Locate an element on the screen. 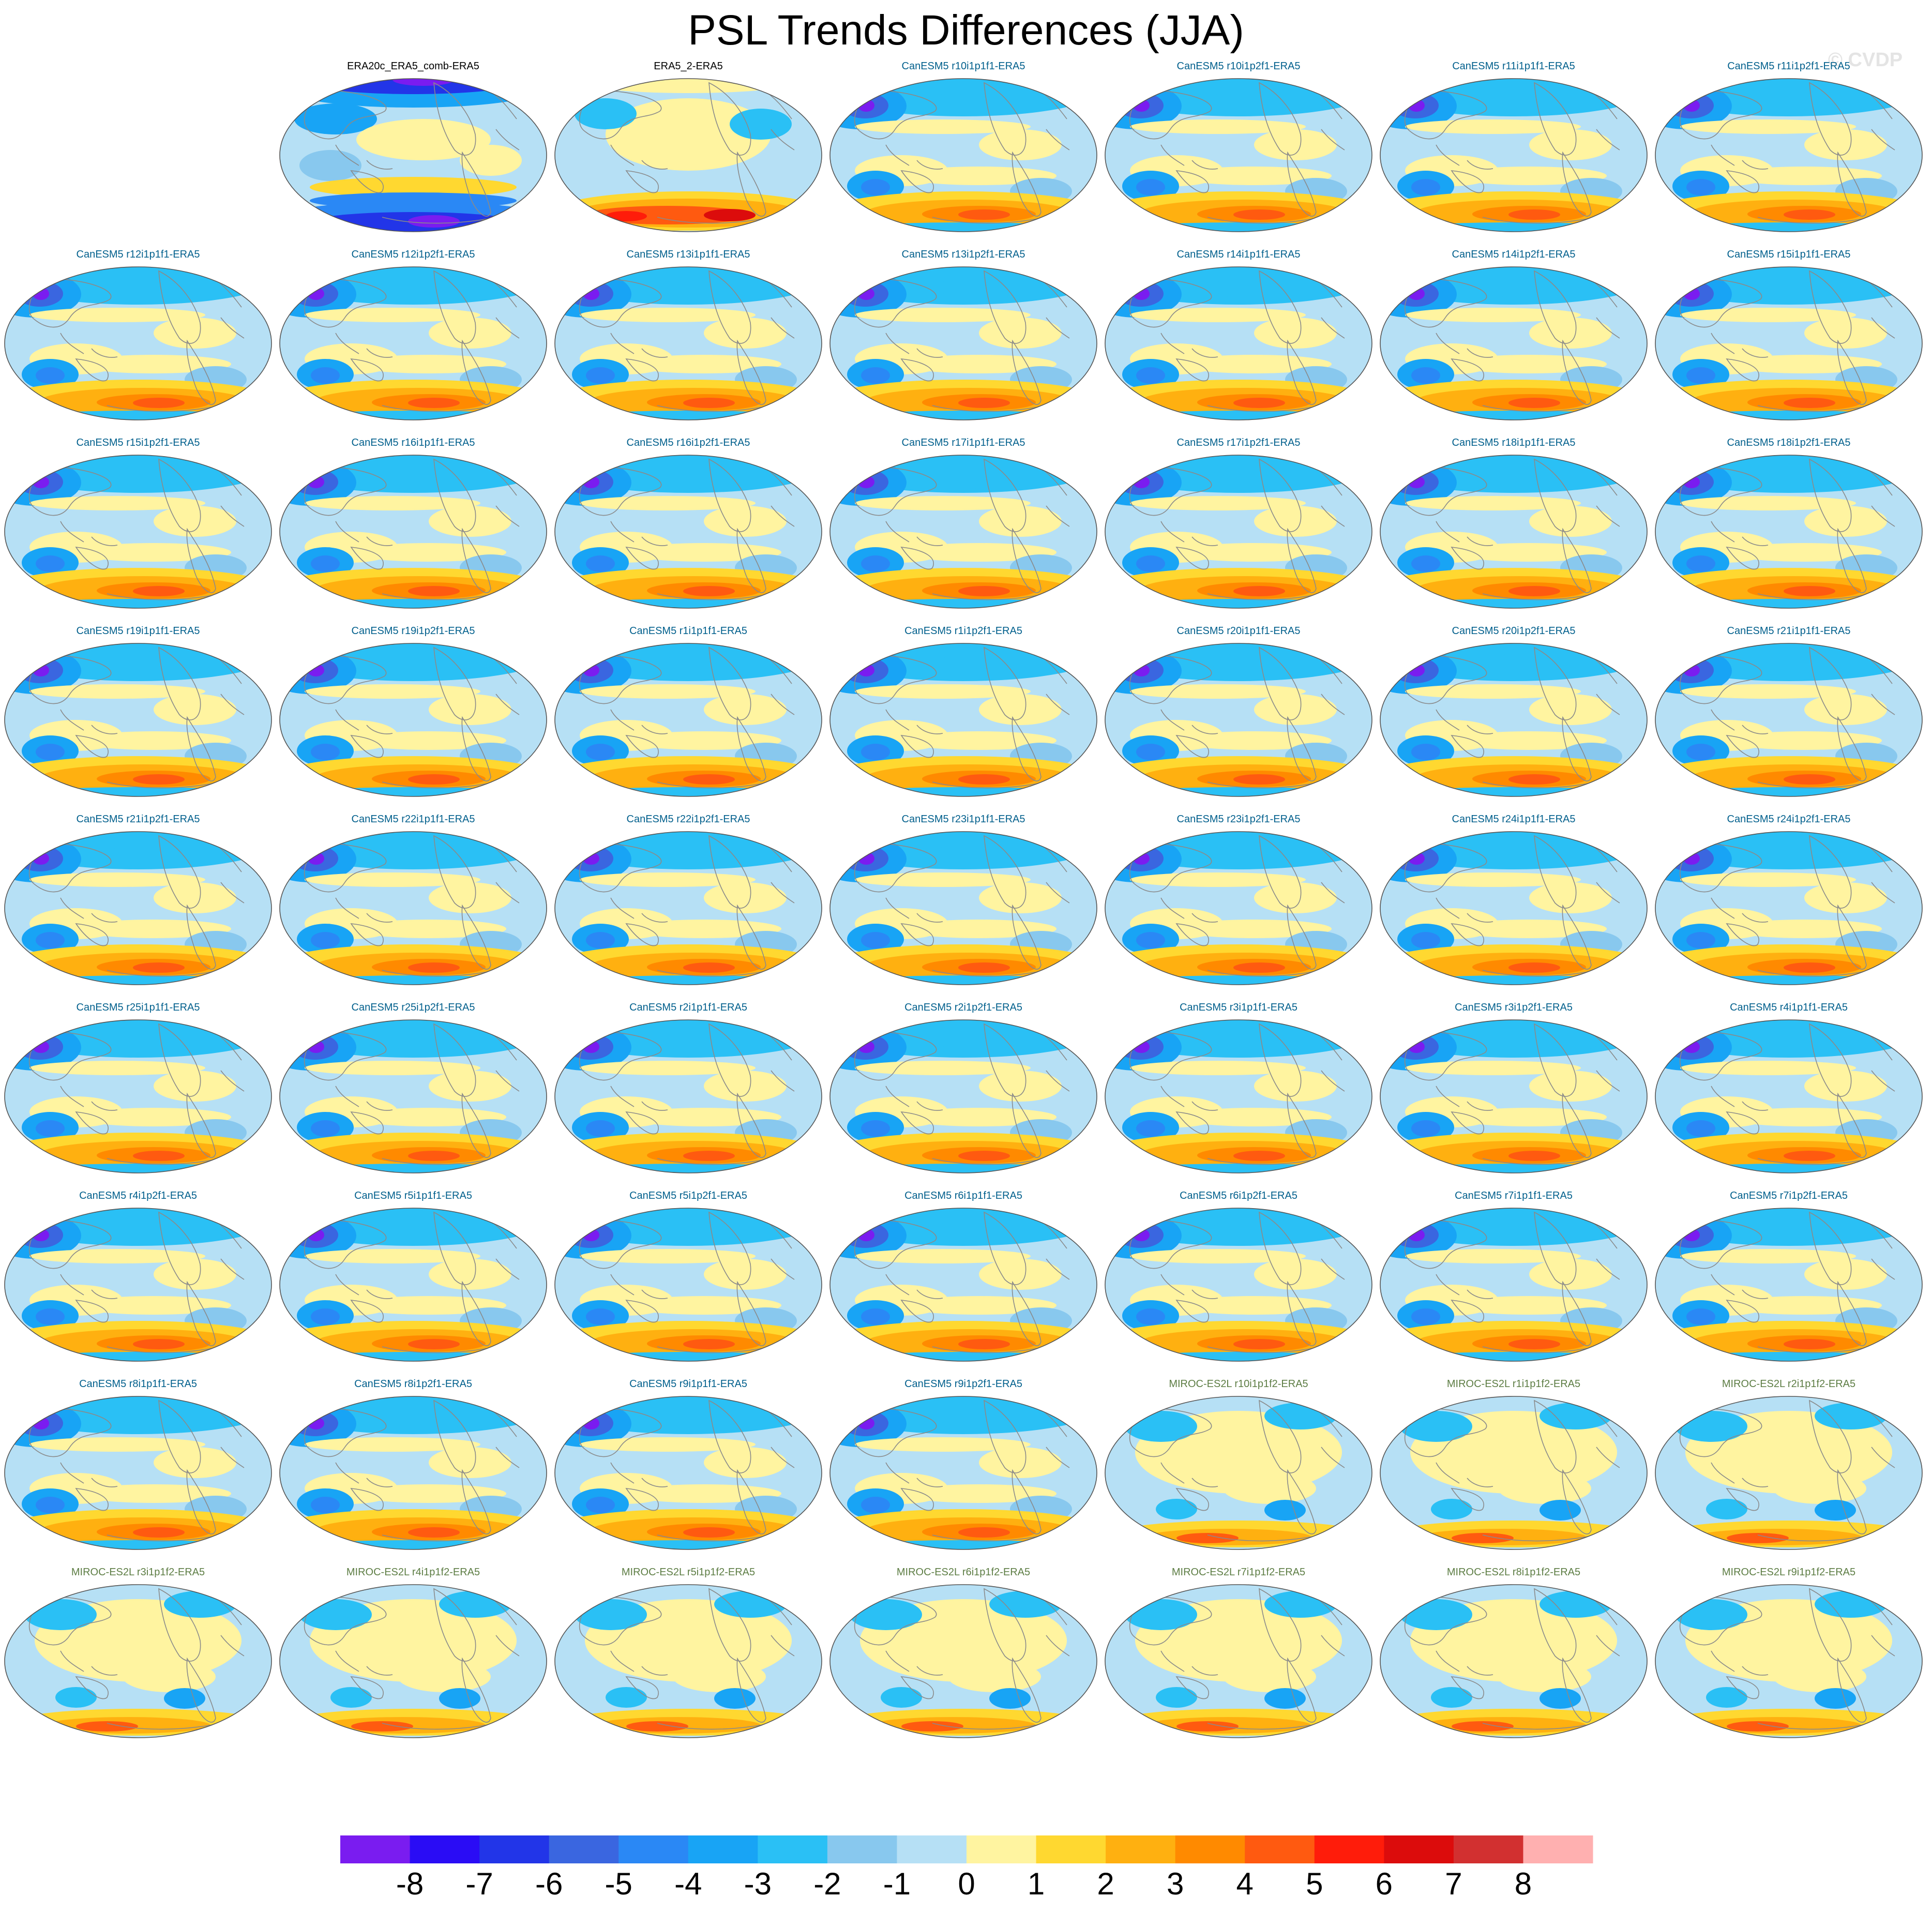 The width and height of the screenshot is (1932, 1912). colorbar-tick-label: -7 is located at coordinates (479, 1883).